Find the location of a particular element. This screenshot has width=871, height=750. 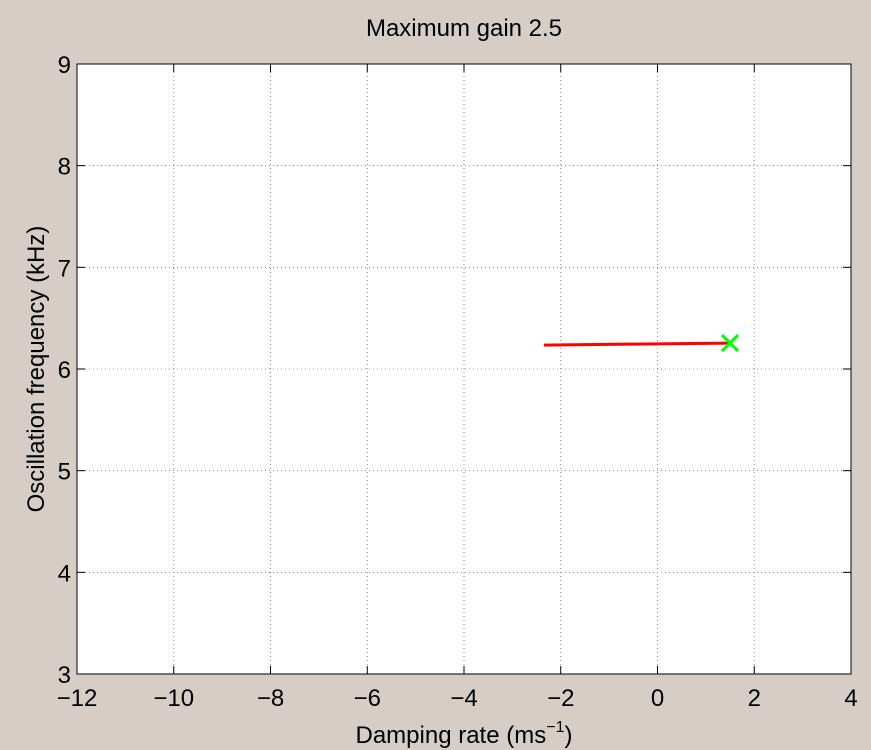

y-tick-label: 6 is located at coordinates (64, 370).